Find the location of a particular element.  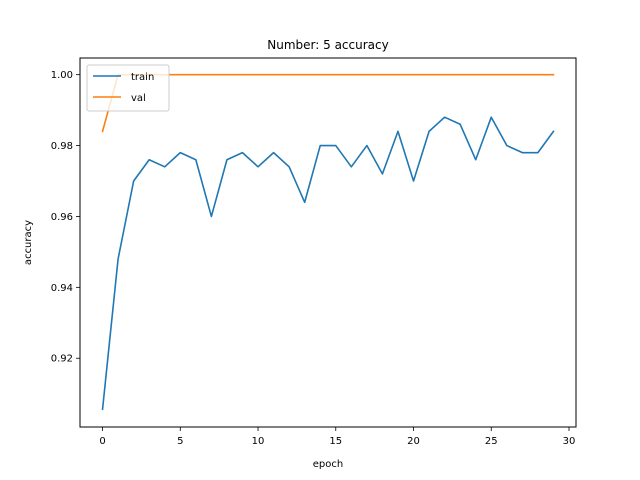

x-tick-label: 5 is located at coordinates (180, 441).